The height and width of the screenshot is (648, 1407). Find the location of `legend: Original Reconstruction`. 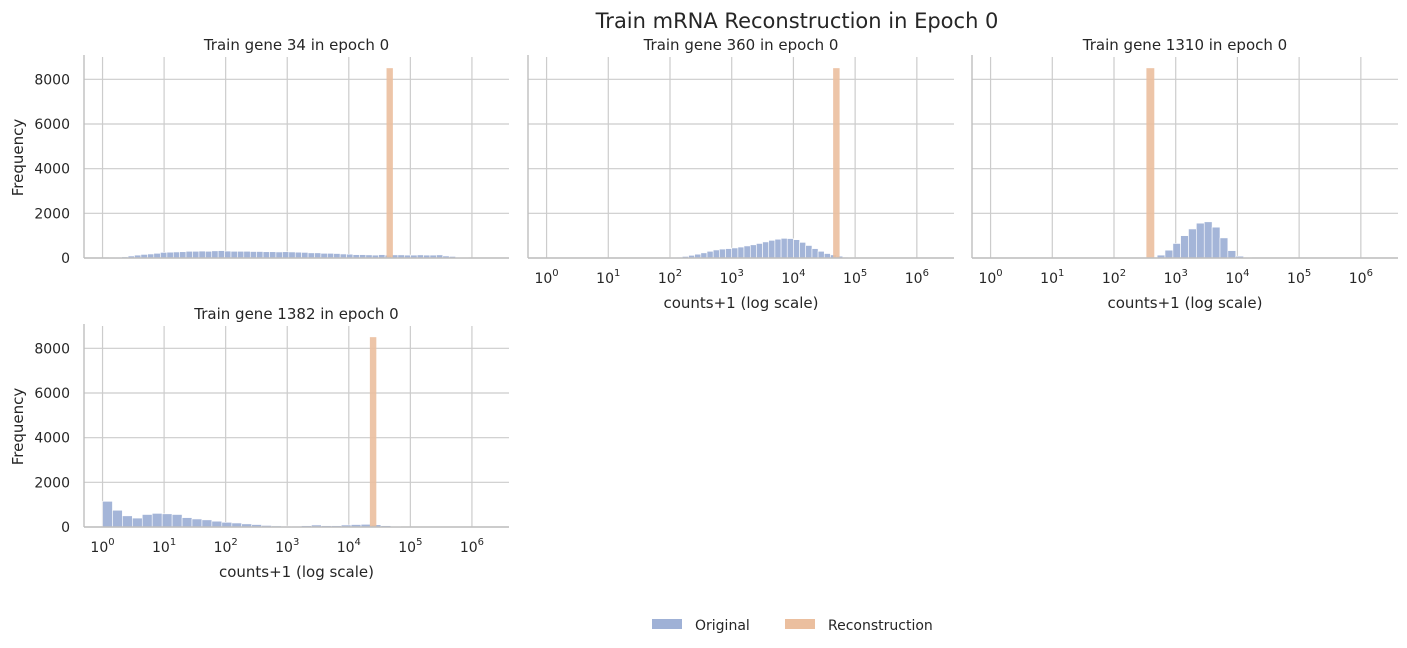

legend: Original Reconstruction is located at coordinates (792, 626).